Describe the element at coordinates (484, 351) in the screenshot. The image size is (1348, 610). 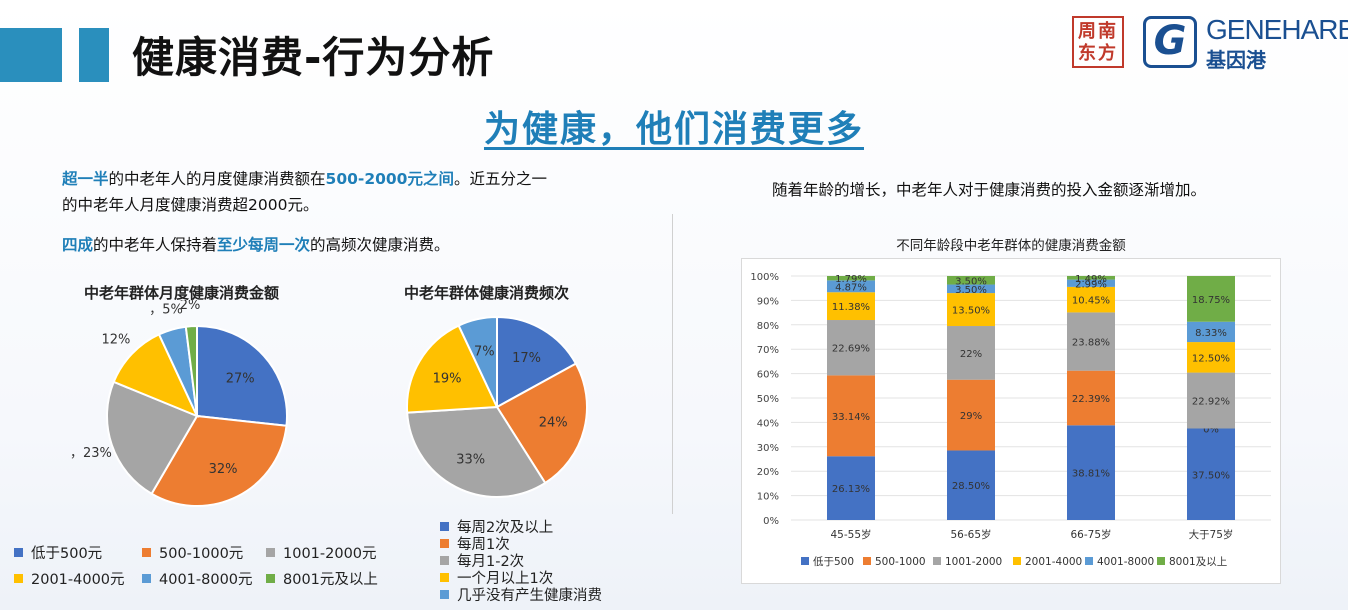
I see `pie2-slice-label: 7%` at that location.